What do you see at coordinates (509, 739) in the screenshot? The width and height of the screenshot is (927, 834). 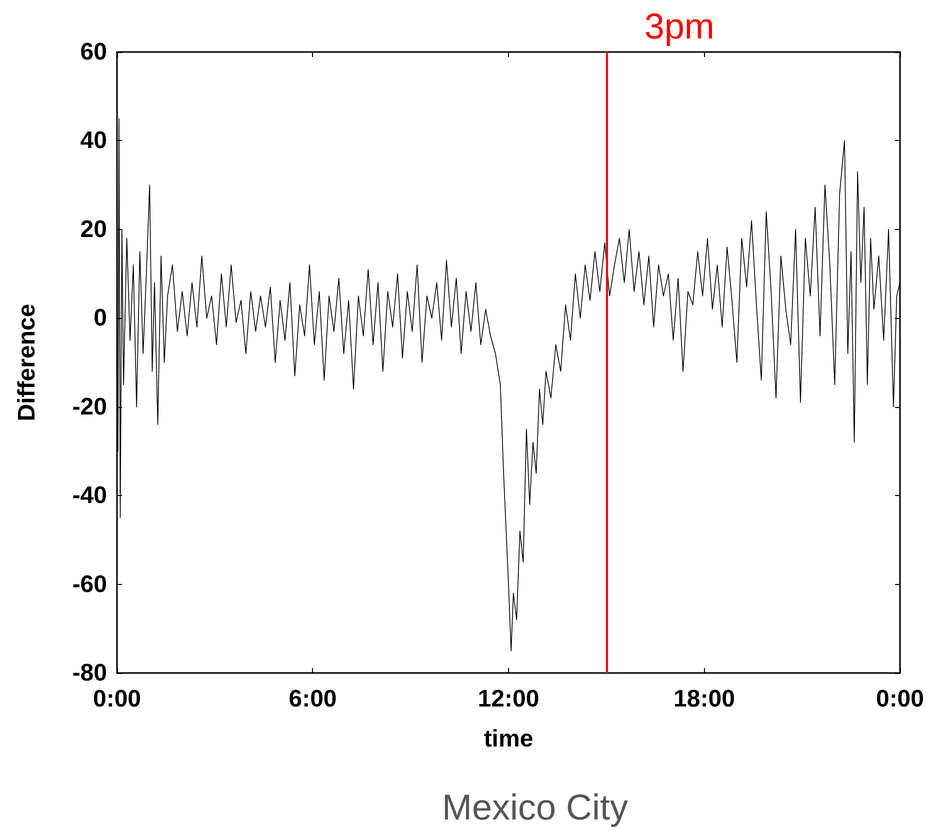 I see `x-axis-title: time` at bounding box center [509, 739].